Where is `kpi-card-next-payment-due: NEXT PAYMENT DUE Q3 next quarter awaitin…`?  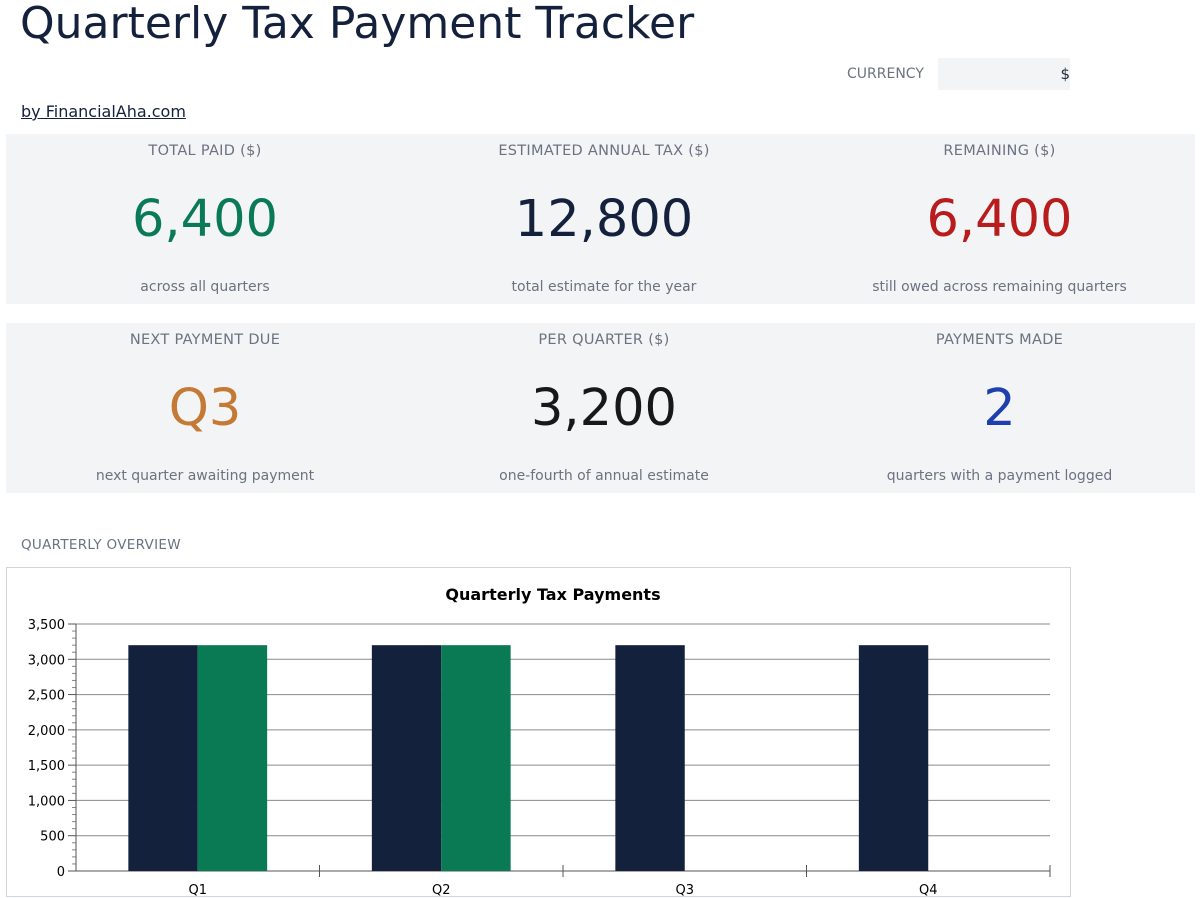 kpi-card-next-payment-due: NEXT PAYMENT DUE Q3 next quarter awaitin… is located at coordinates (205, 408).